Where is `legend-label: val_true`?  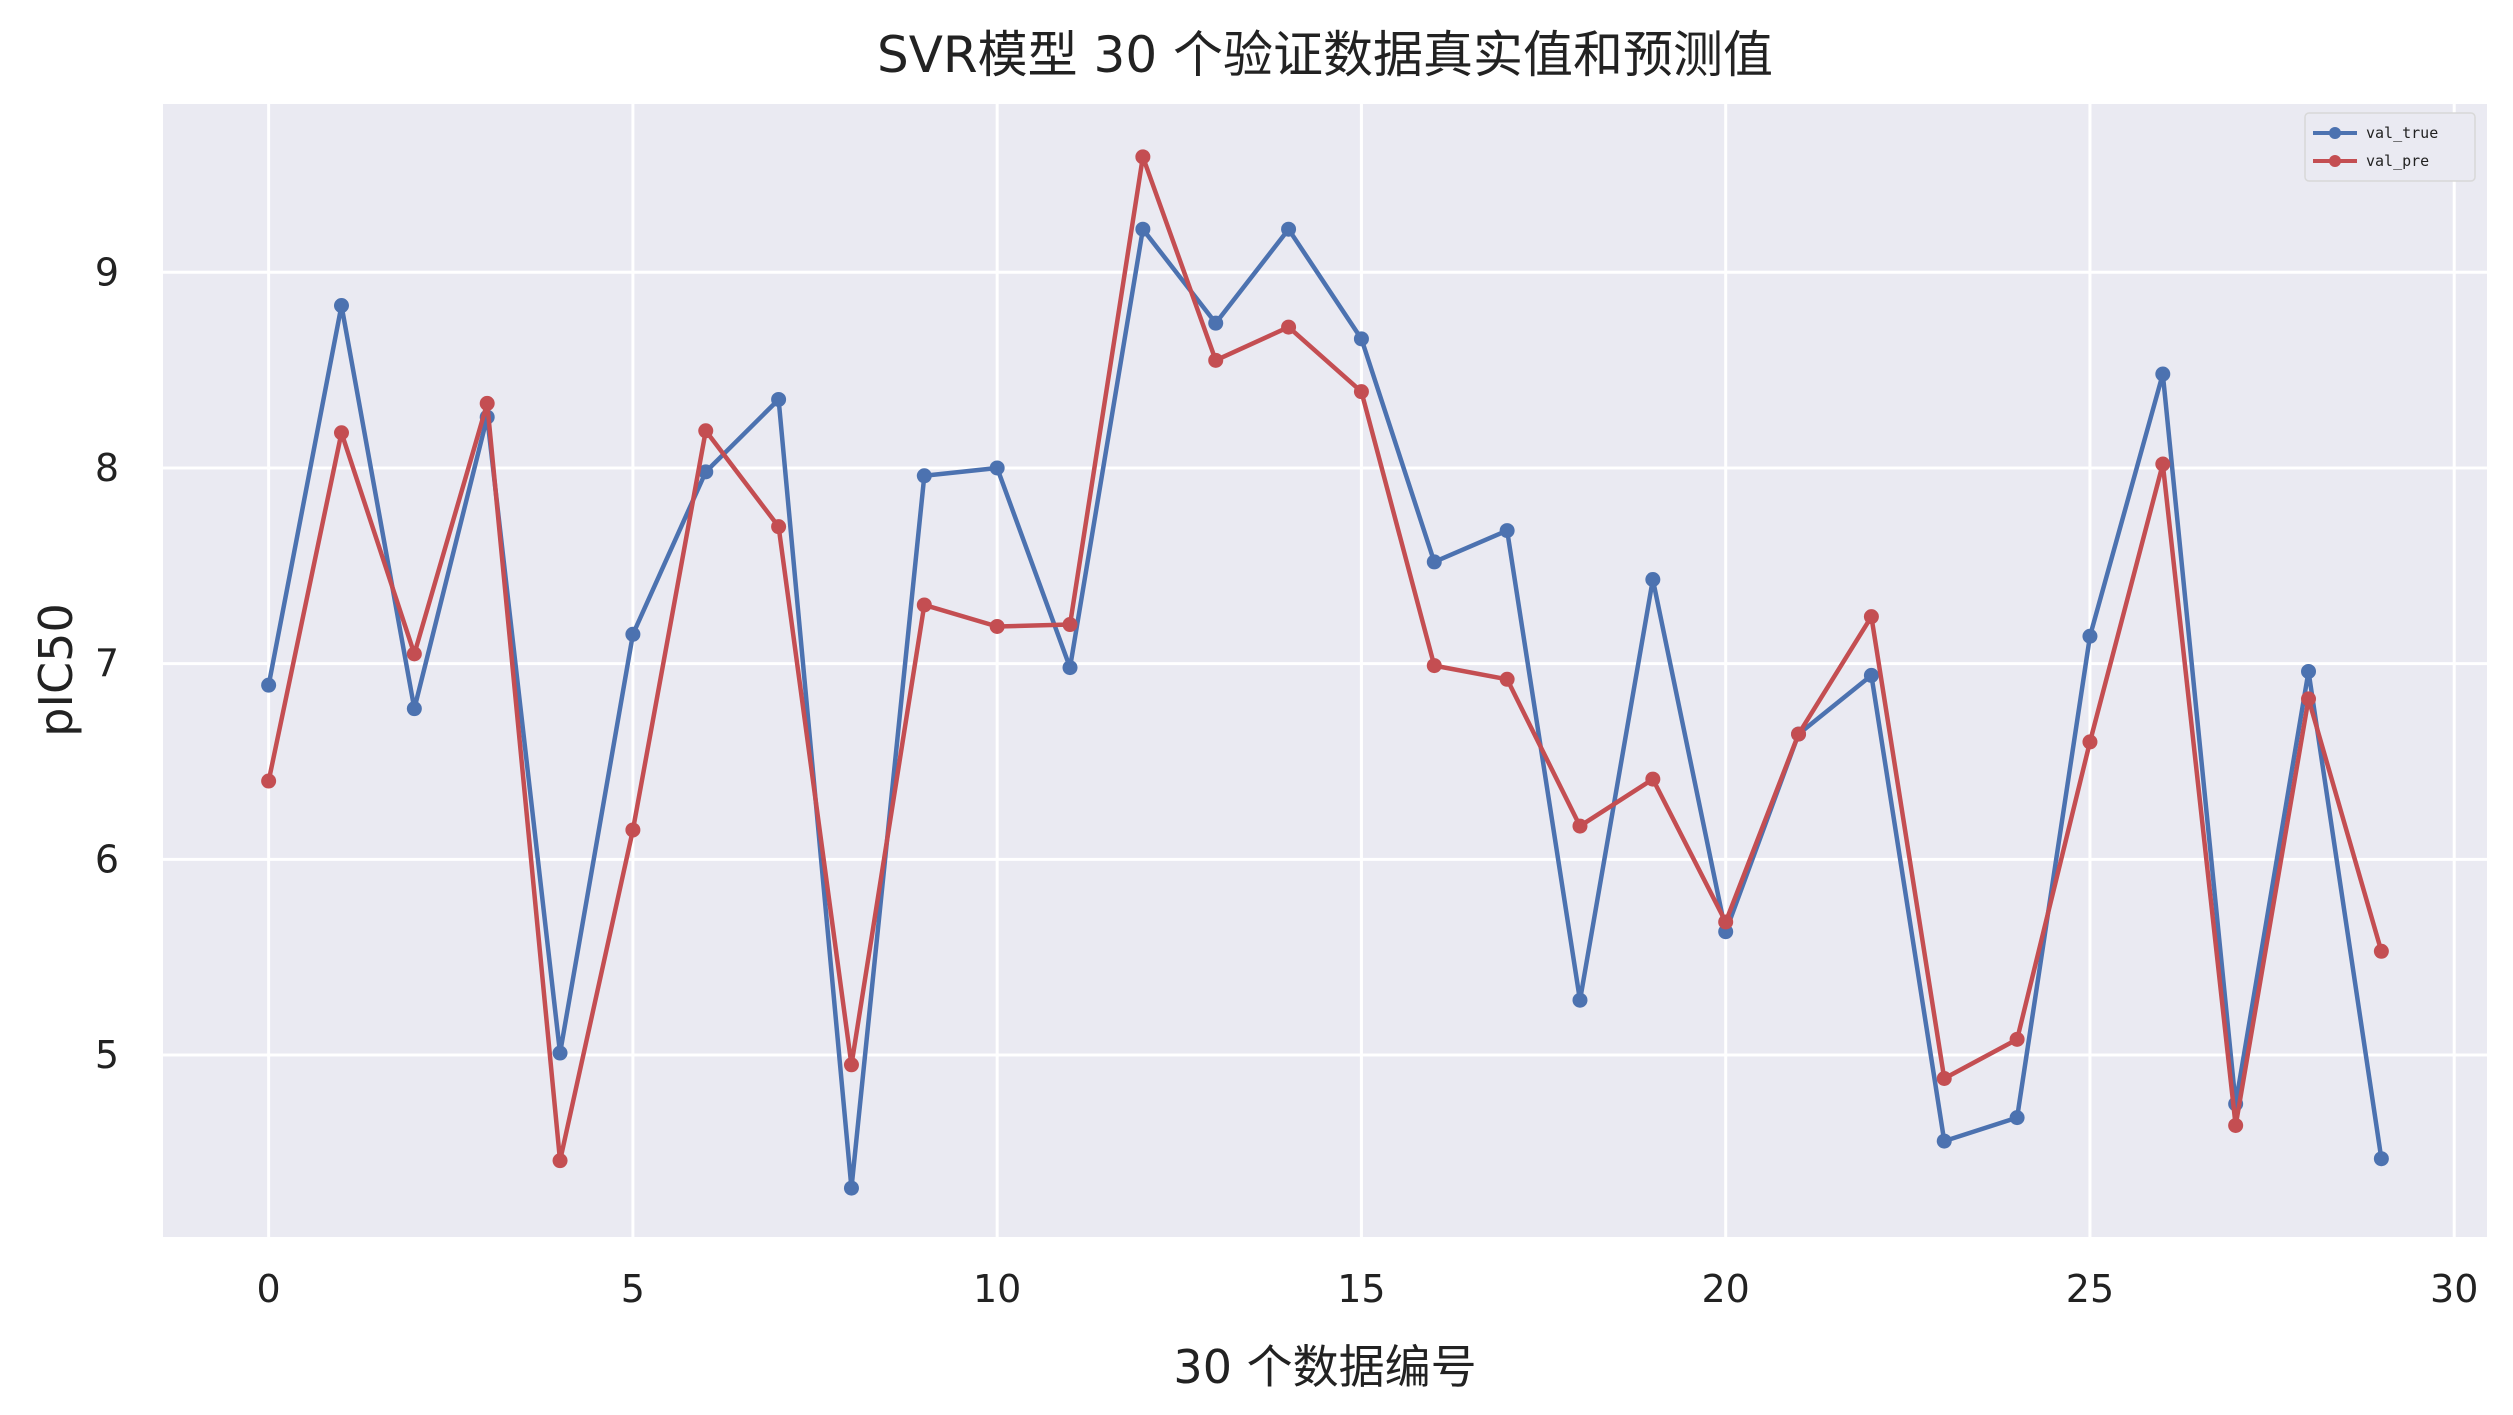
legend-label: val_true is located at coordinates (2402, 133).